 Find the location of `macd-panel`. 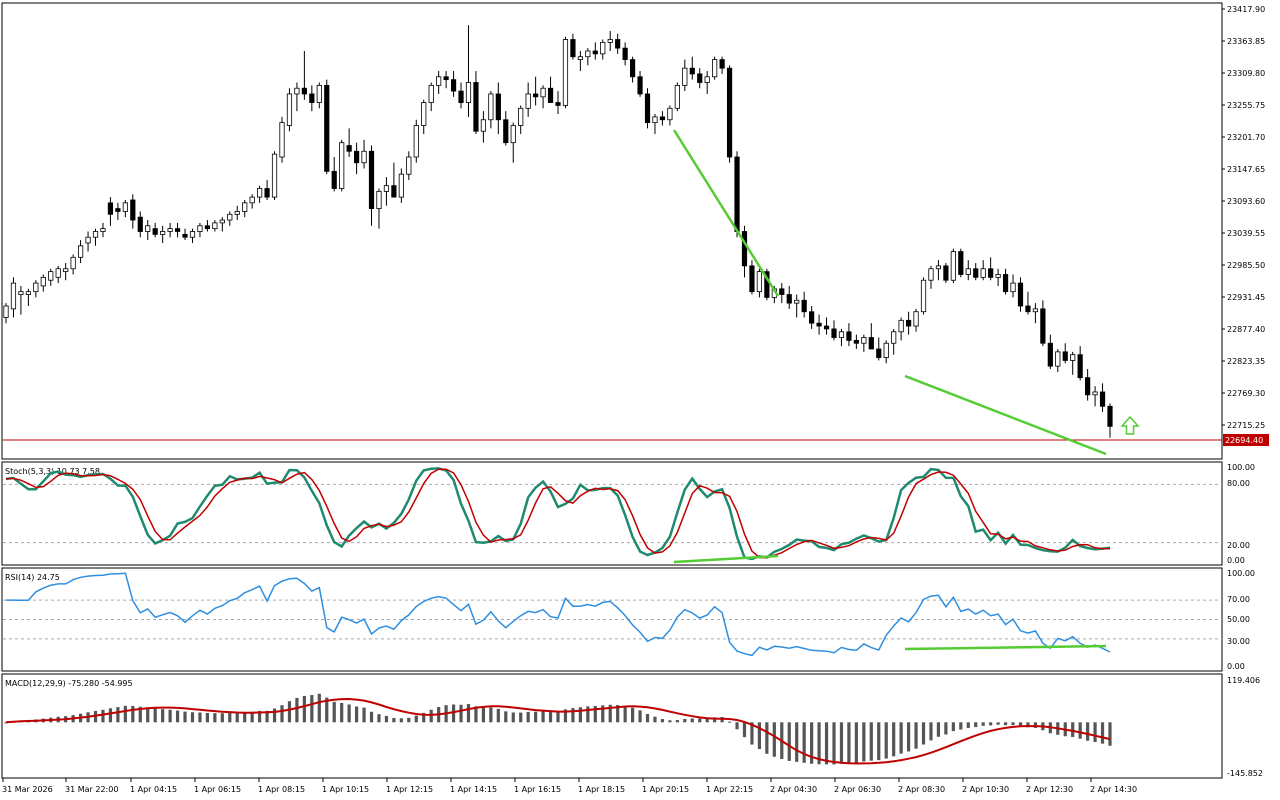

macd-panel is located at coordinates (612, 726).